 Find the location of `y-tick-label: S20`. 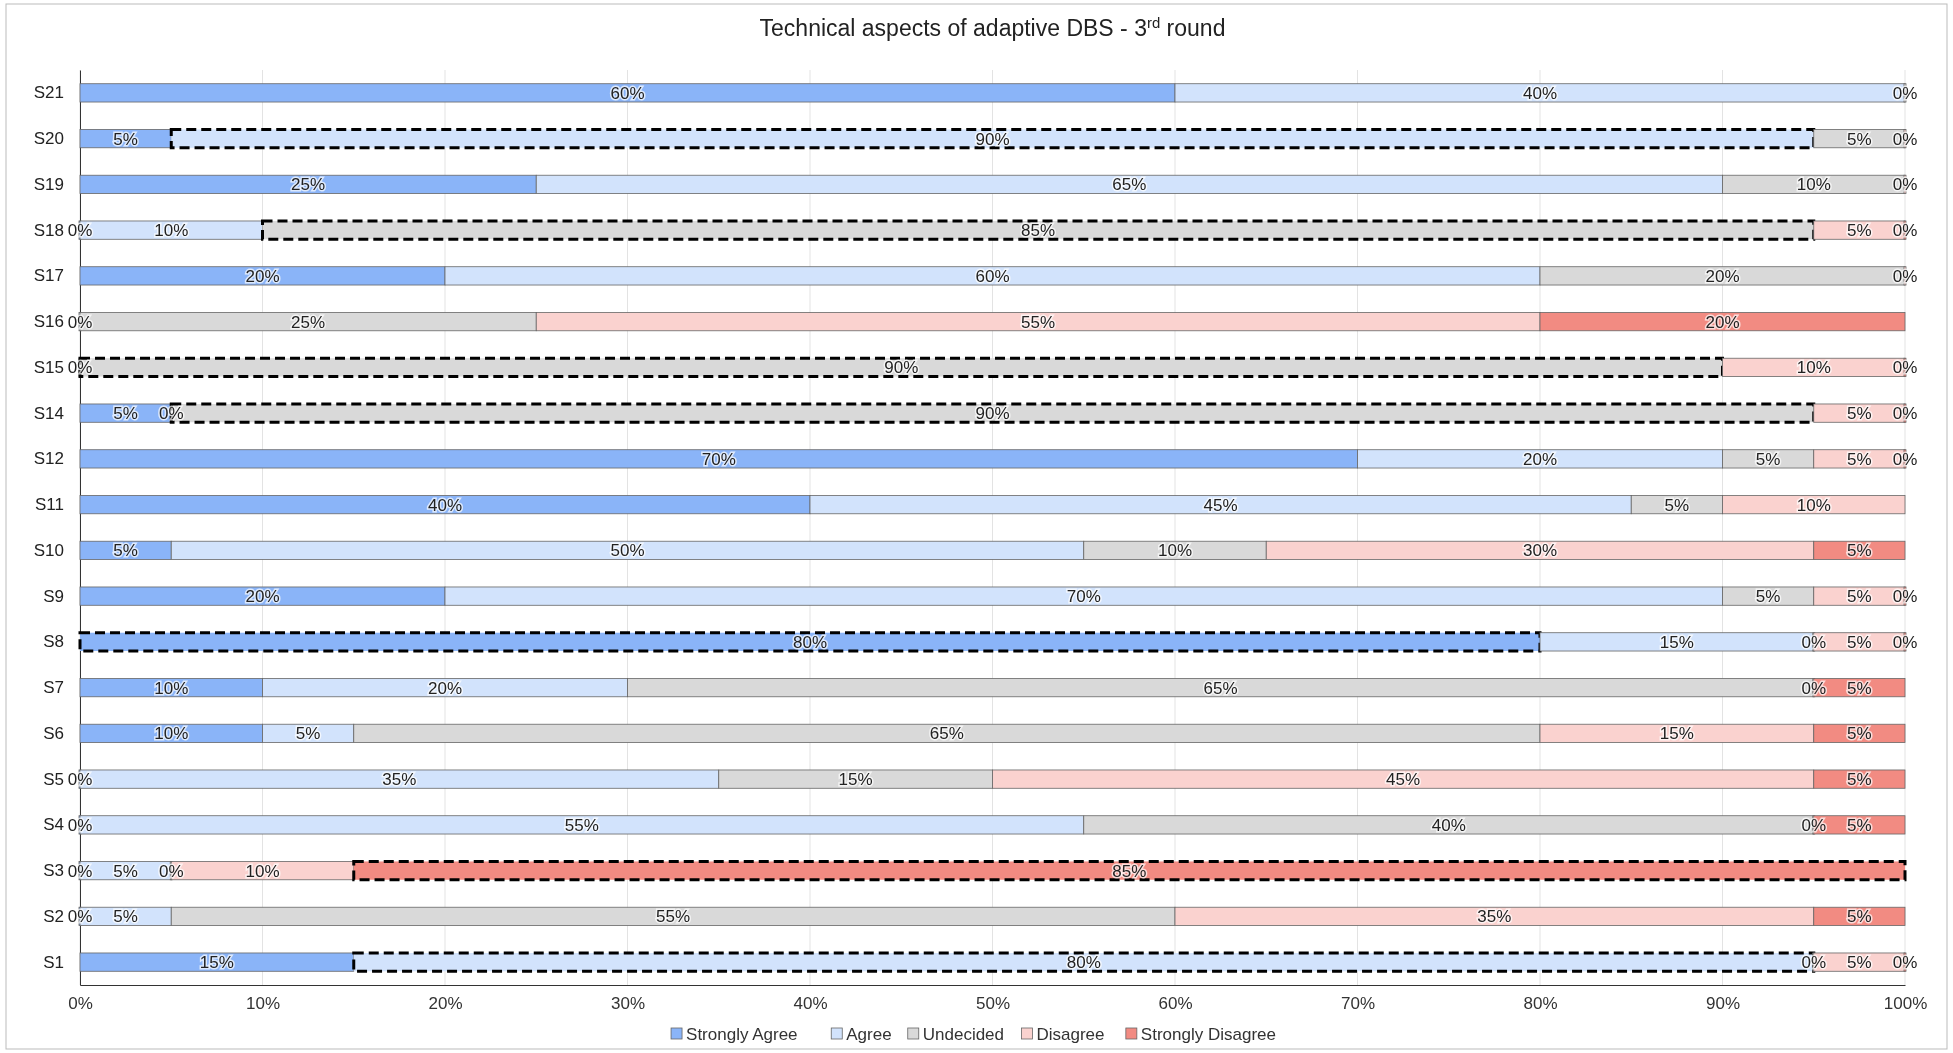

y-tick-label: S20 is located at coordinates (48, 139).